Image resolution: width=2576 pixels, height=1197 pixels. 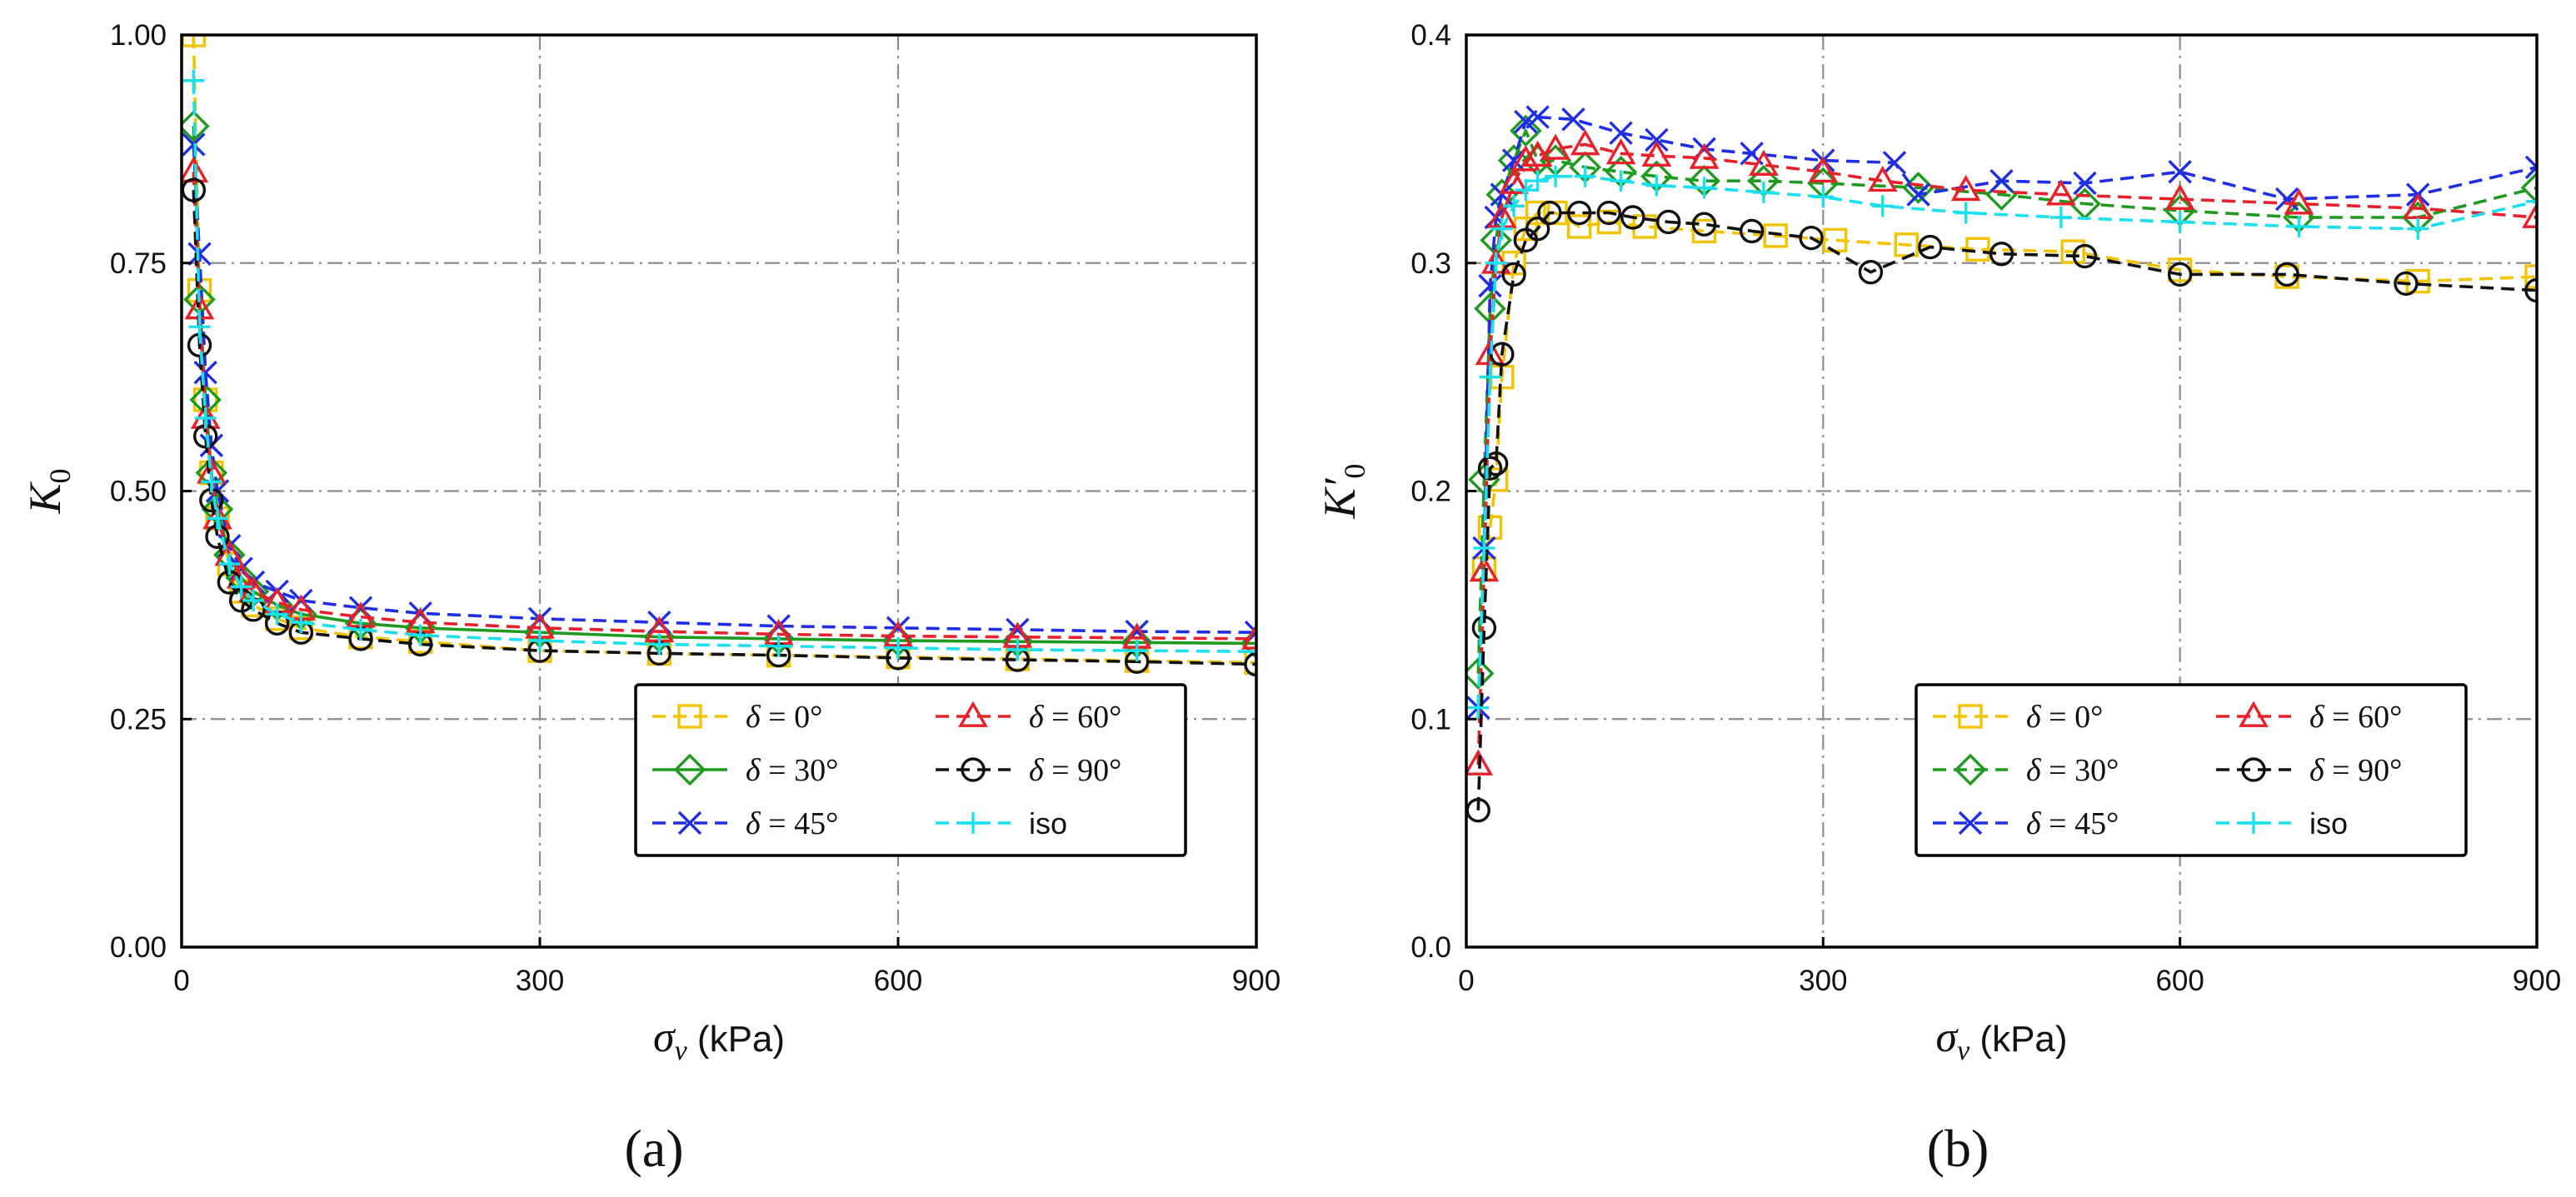 What do you see at coordinates (1075, 717) in the screenshot?
I see `legend-label-d60: δ = 60°` at bounding box center [1075, 717].